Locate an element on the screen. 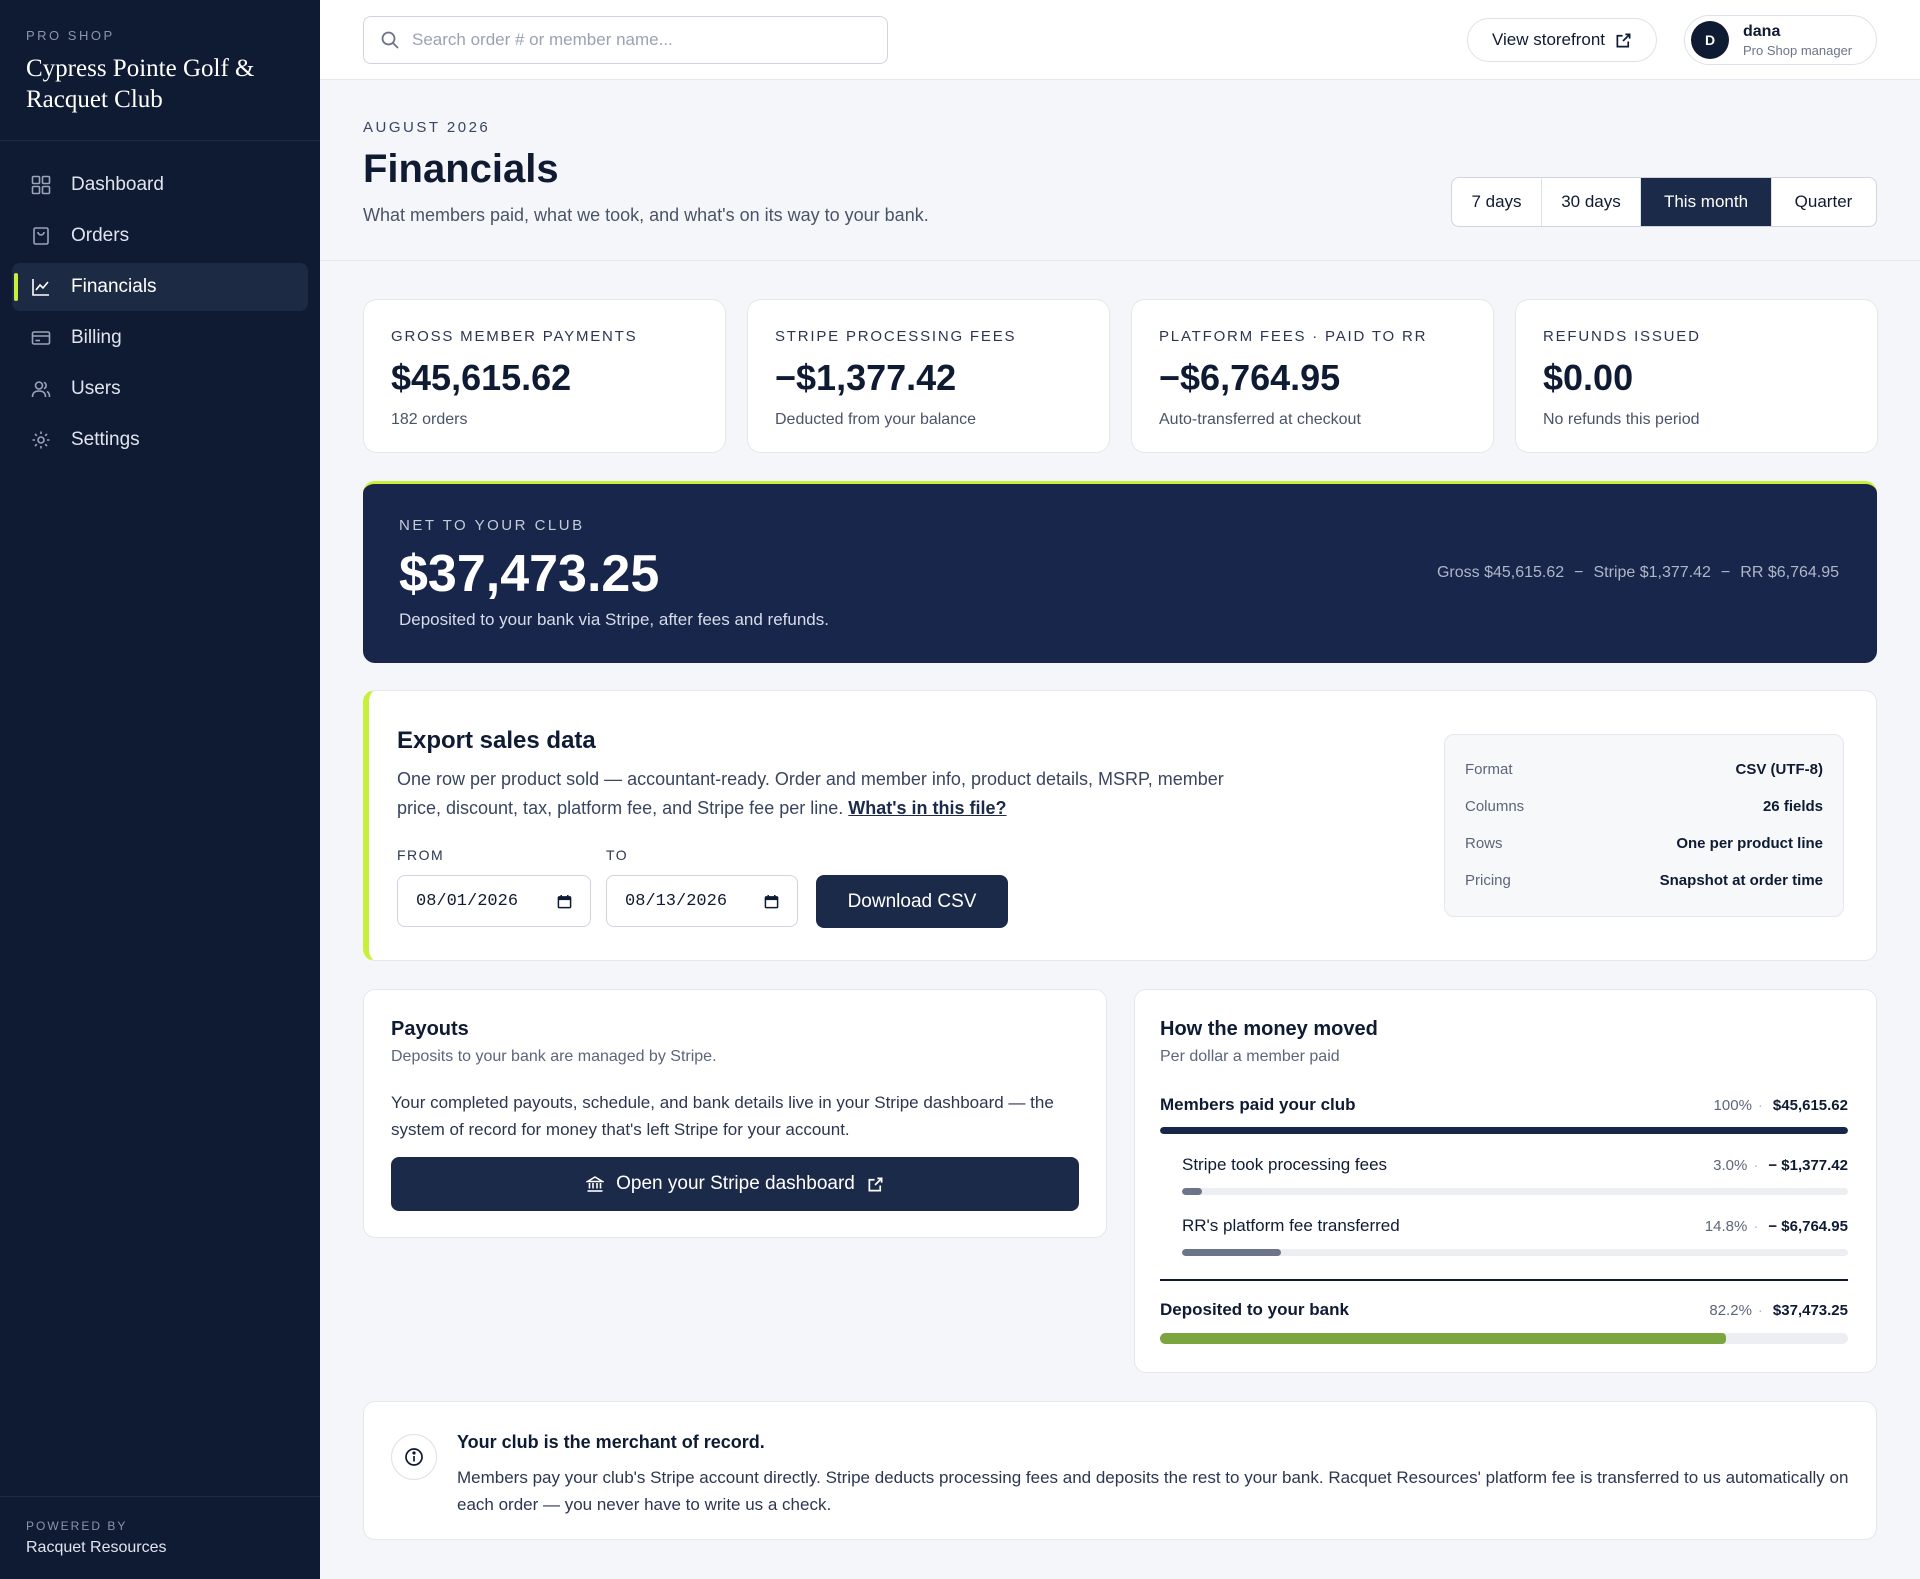 This screenshot has height=1579, width=1920. search-box is located at coordinates (625, 40).